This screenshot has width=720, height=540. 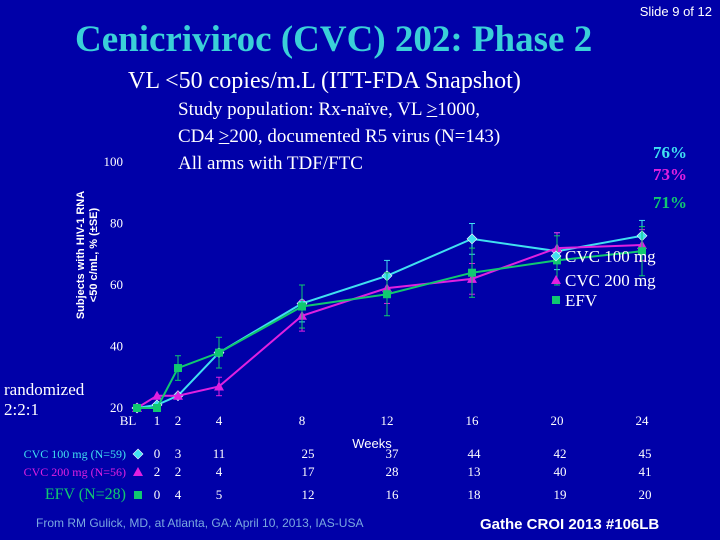 I want to click on n-value: 28, so click(x=392, y=471).